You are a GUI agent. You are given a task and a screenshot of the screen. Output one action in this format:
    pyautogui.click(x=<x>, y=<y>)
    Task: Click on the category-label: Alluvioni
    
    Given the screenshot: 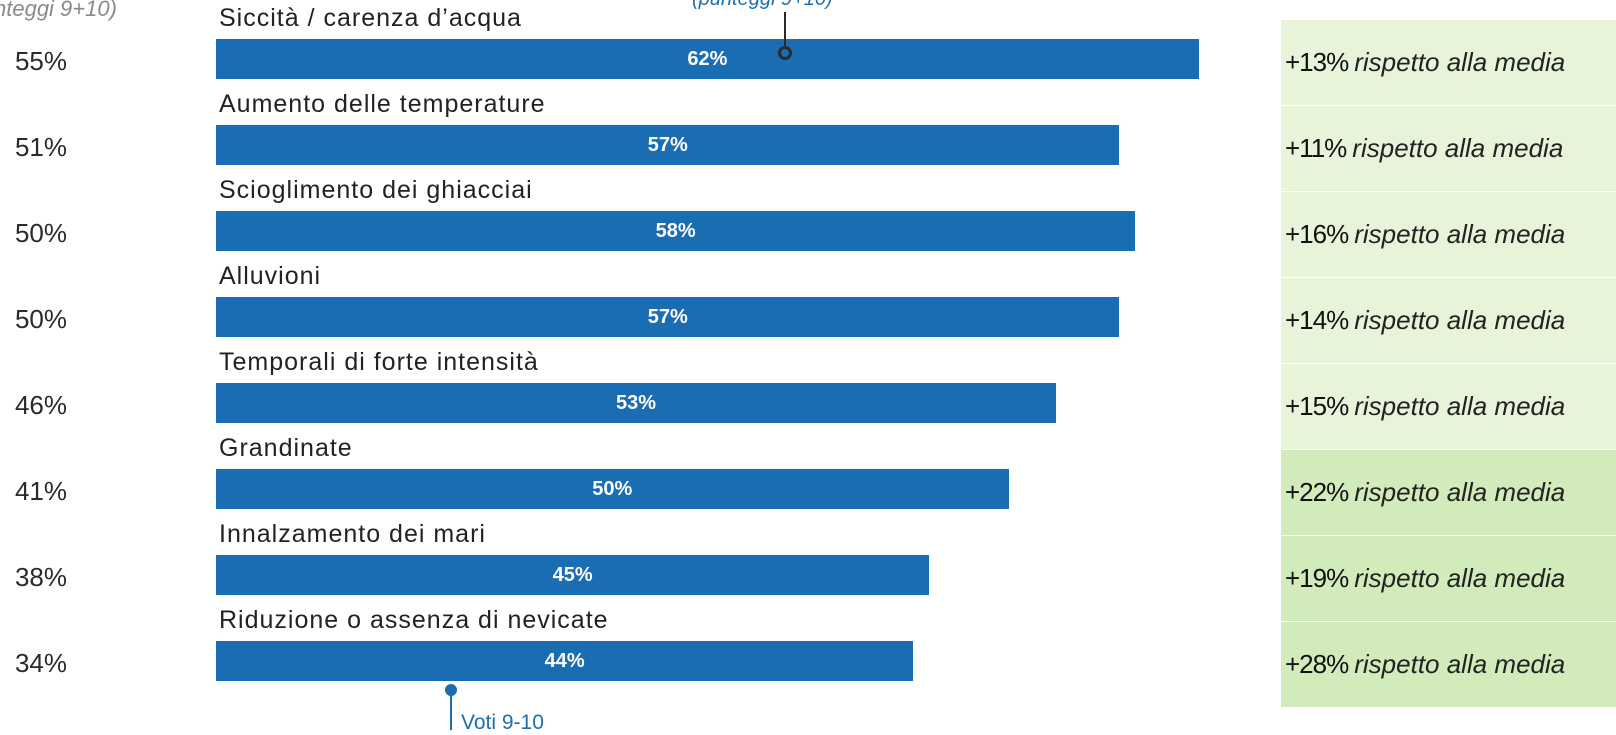 What is the action you would take?
    pyautogui.click(x=270, y=276)
    